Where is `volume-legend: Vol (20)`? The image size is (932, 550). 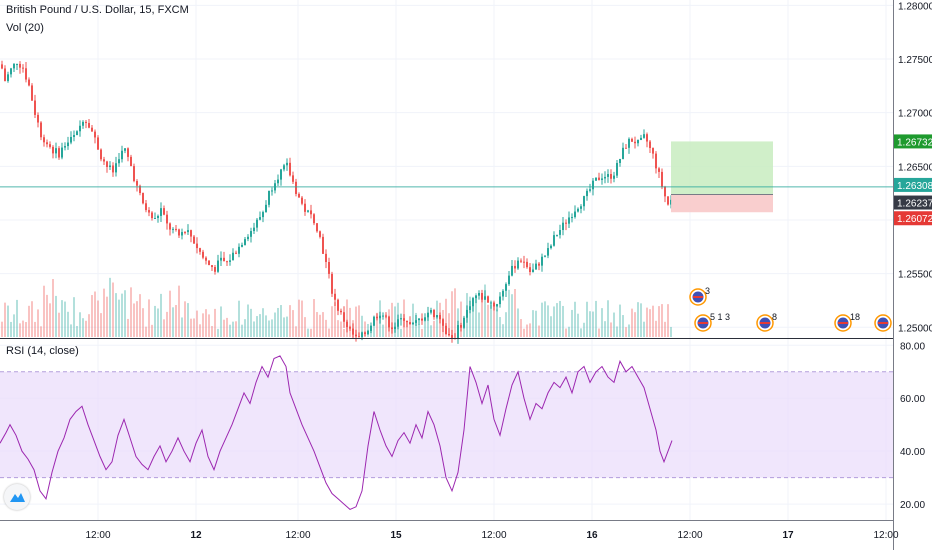
volume-legend: Vol (20) is located at coordinates (25, 28).